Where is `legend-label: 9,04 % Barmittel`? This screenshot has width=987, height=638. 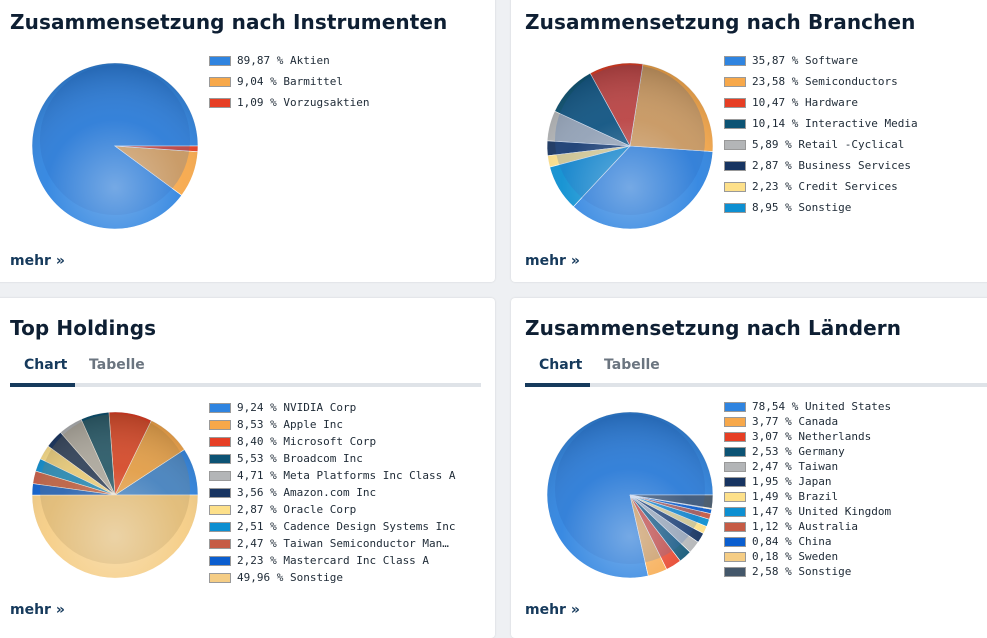
legend-label: 9,04 % Barmittel is located at coordinates (290, 81).